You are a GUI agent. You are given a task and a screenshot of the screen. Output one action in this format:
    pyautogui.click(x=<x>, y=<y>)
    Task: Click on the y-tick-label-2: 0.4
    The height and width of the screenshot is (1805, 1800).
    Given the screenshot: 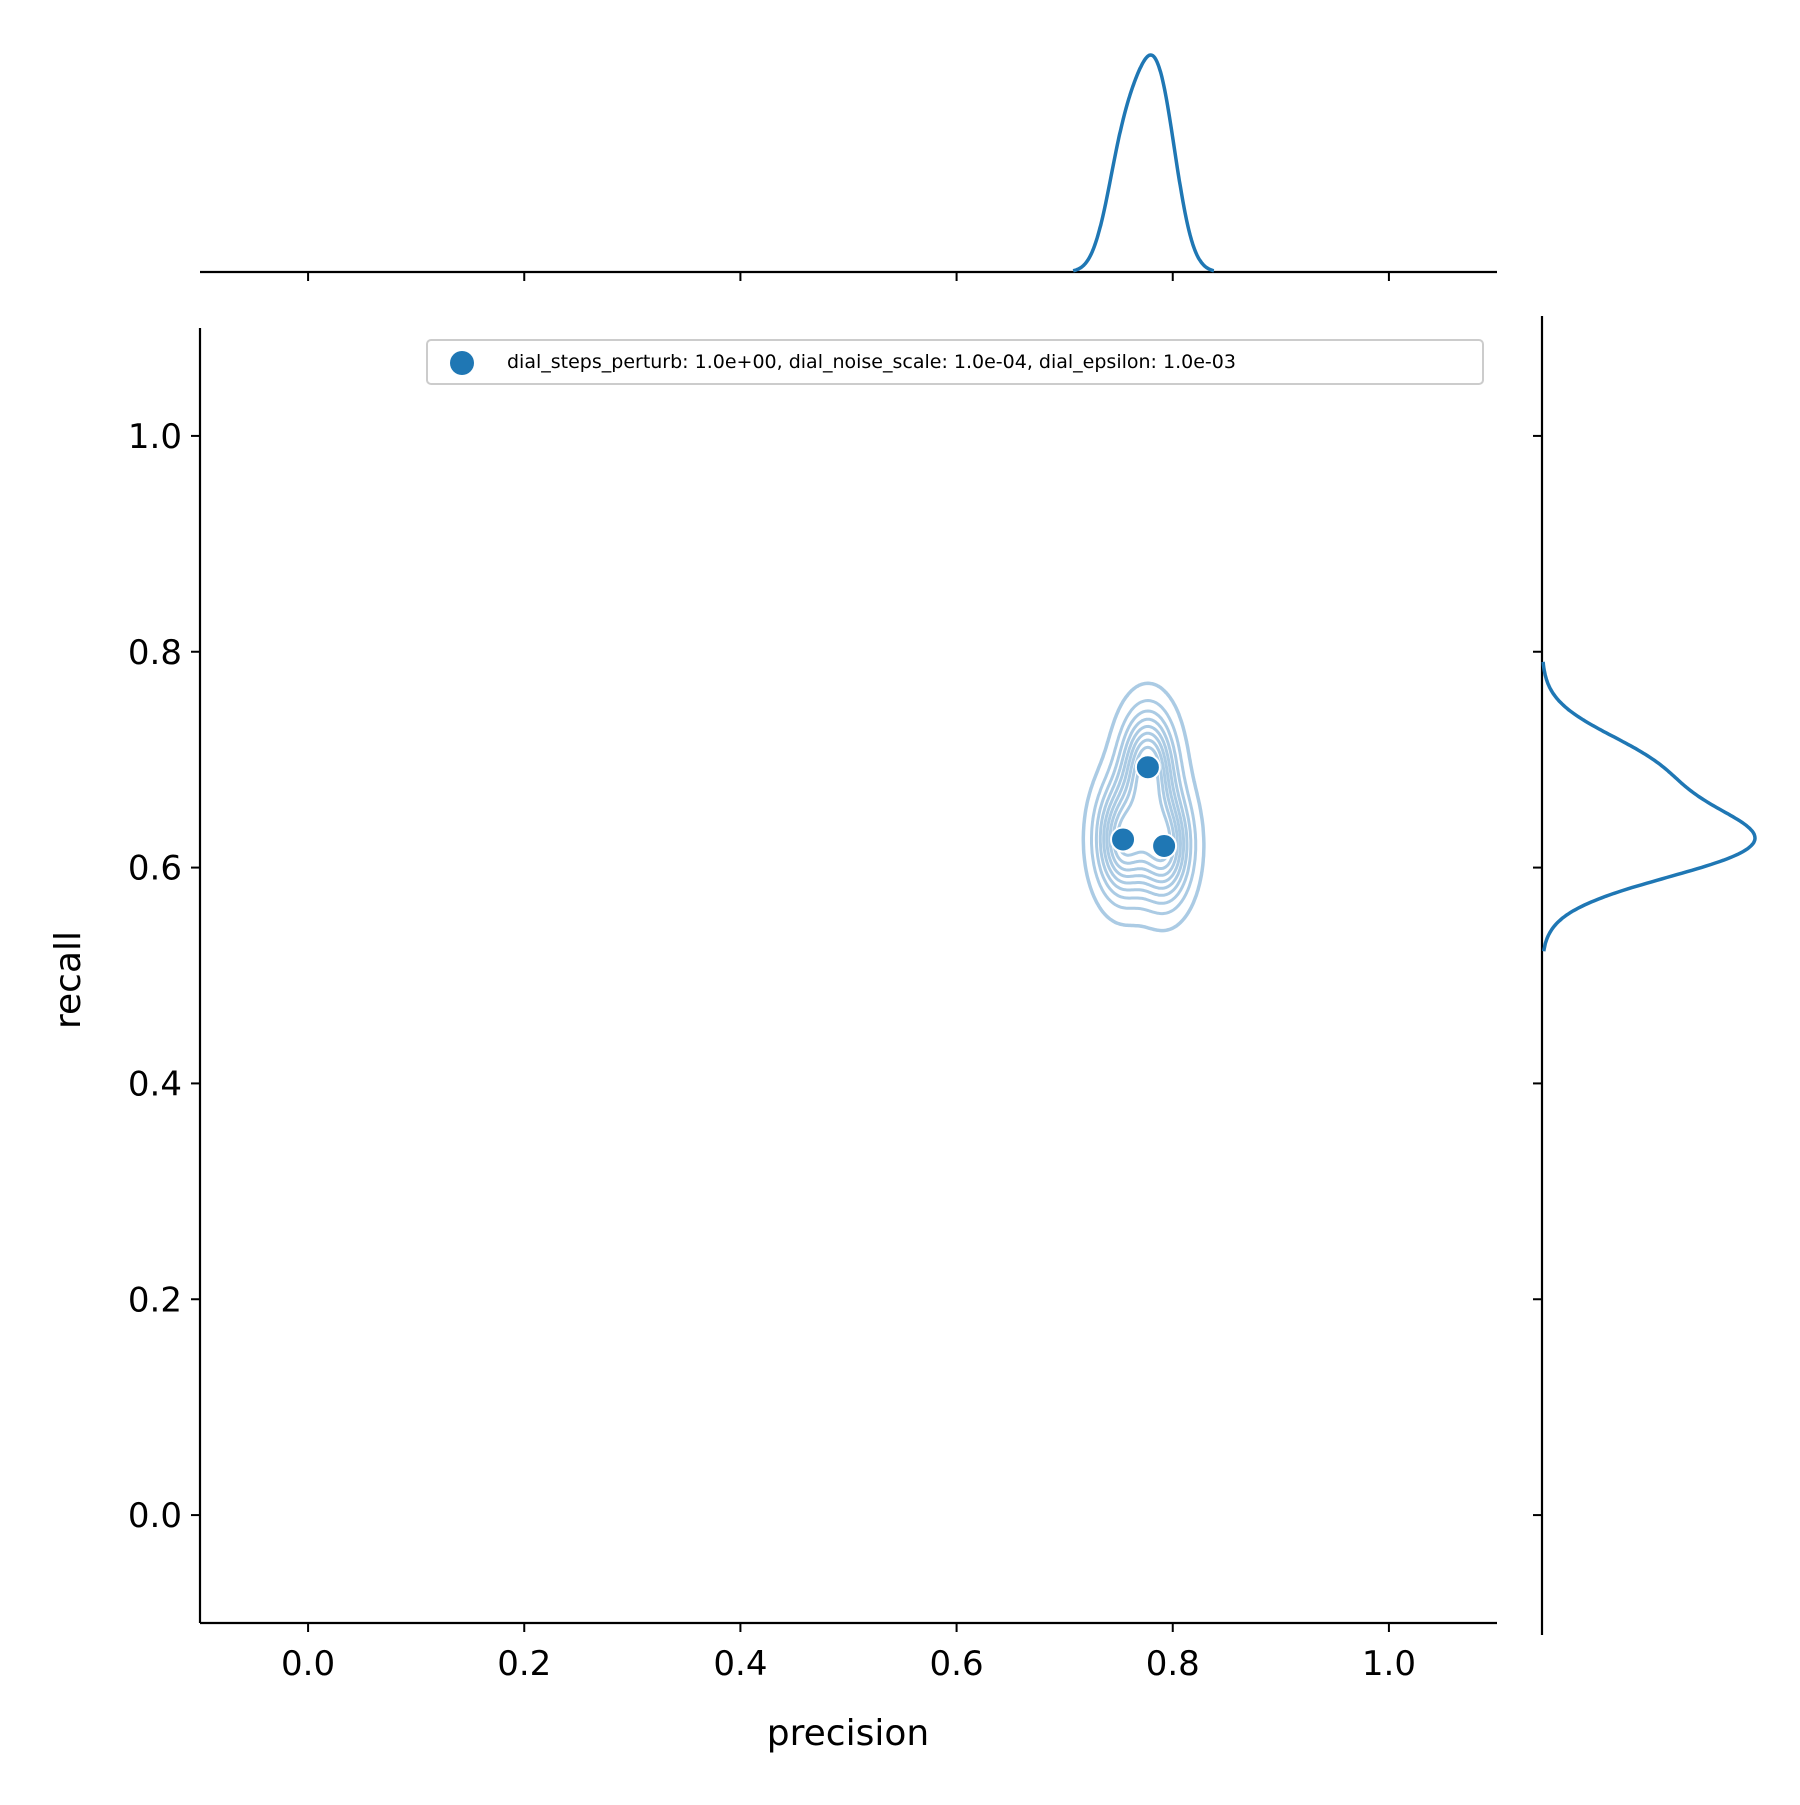 What is the action you would take?
    pyautogui.click(x=155, y=1084)
    